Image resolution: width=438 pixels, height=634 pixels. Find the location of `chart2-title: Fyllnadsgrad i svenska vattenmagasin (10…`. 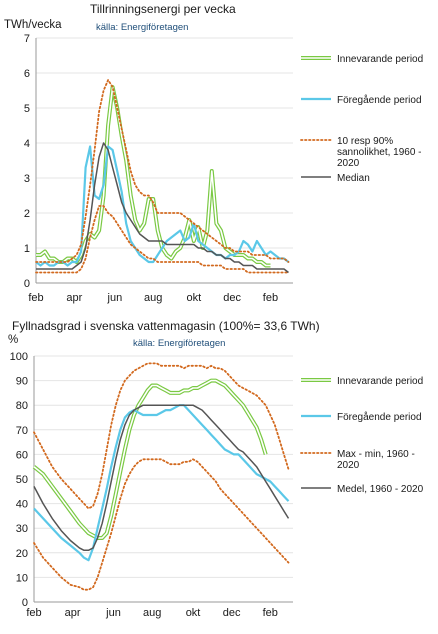

chart2-title: Fyllnadsgrad i svenska vattenmagasin (10… is located at coordinates (166, 326).